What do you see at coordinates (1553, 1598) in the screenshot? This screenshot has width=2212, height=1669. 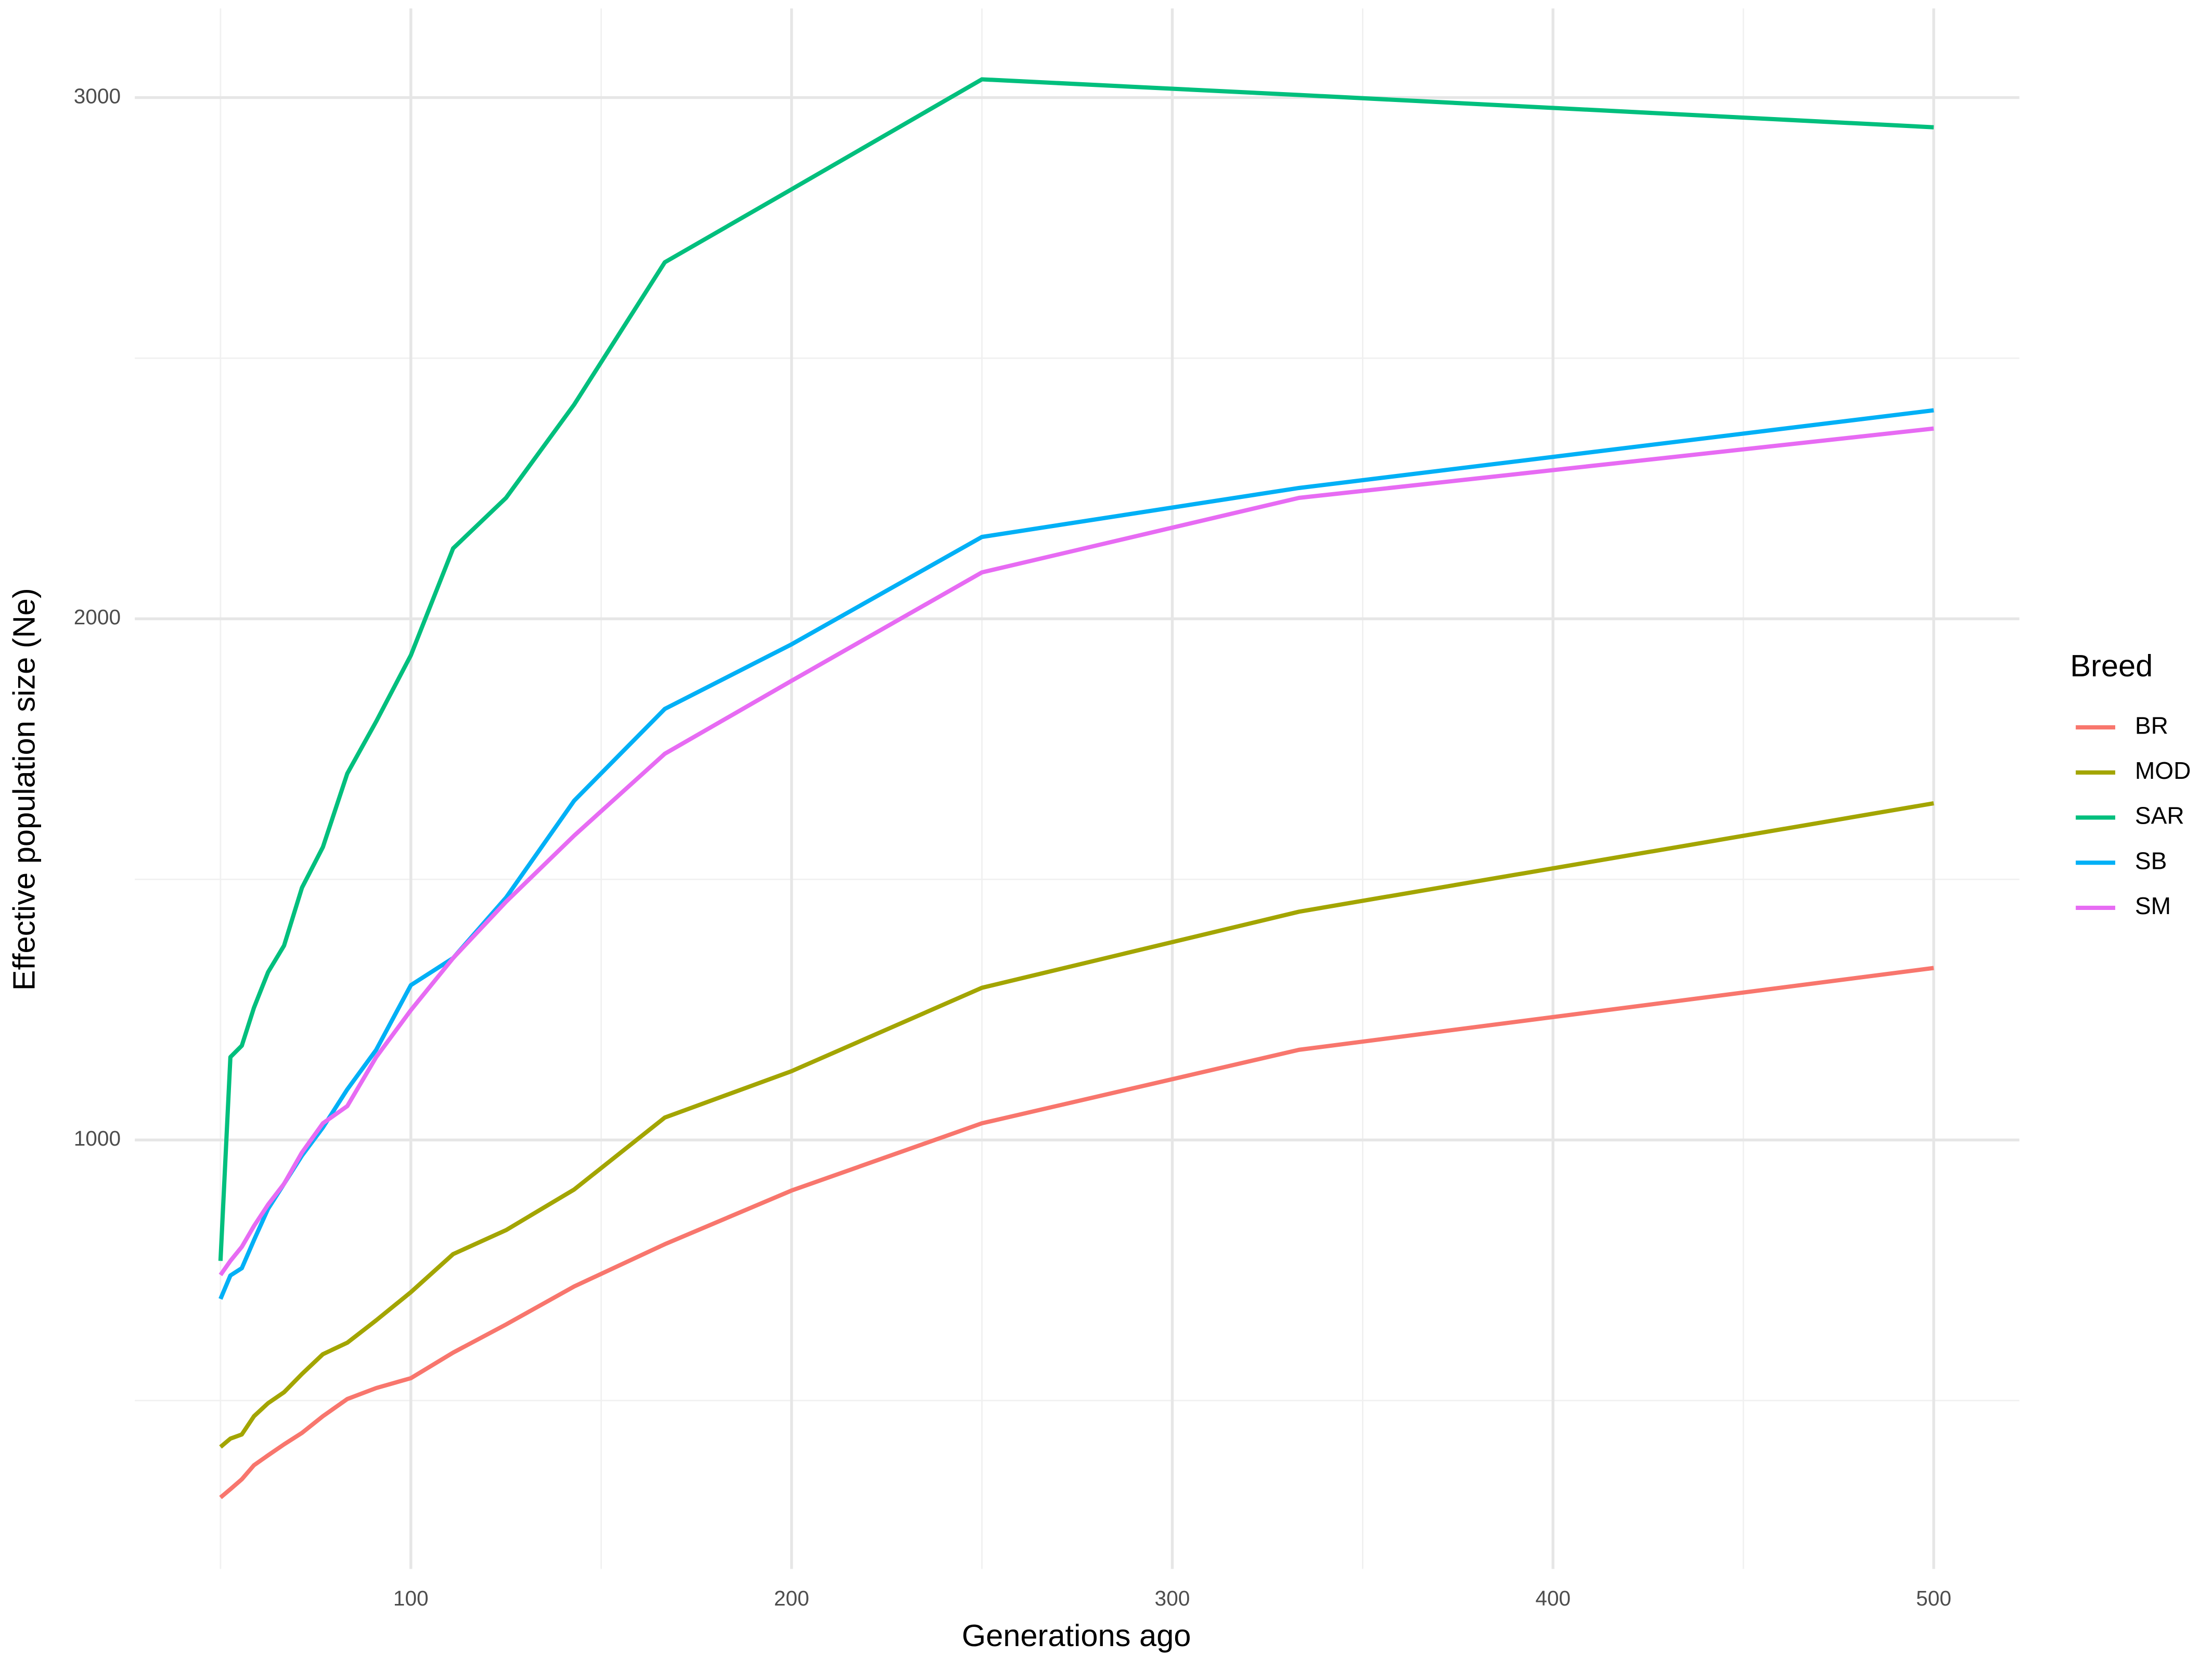 I see `x-tick-label: 400` at bounding box center [1553, 1598].